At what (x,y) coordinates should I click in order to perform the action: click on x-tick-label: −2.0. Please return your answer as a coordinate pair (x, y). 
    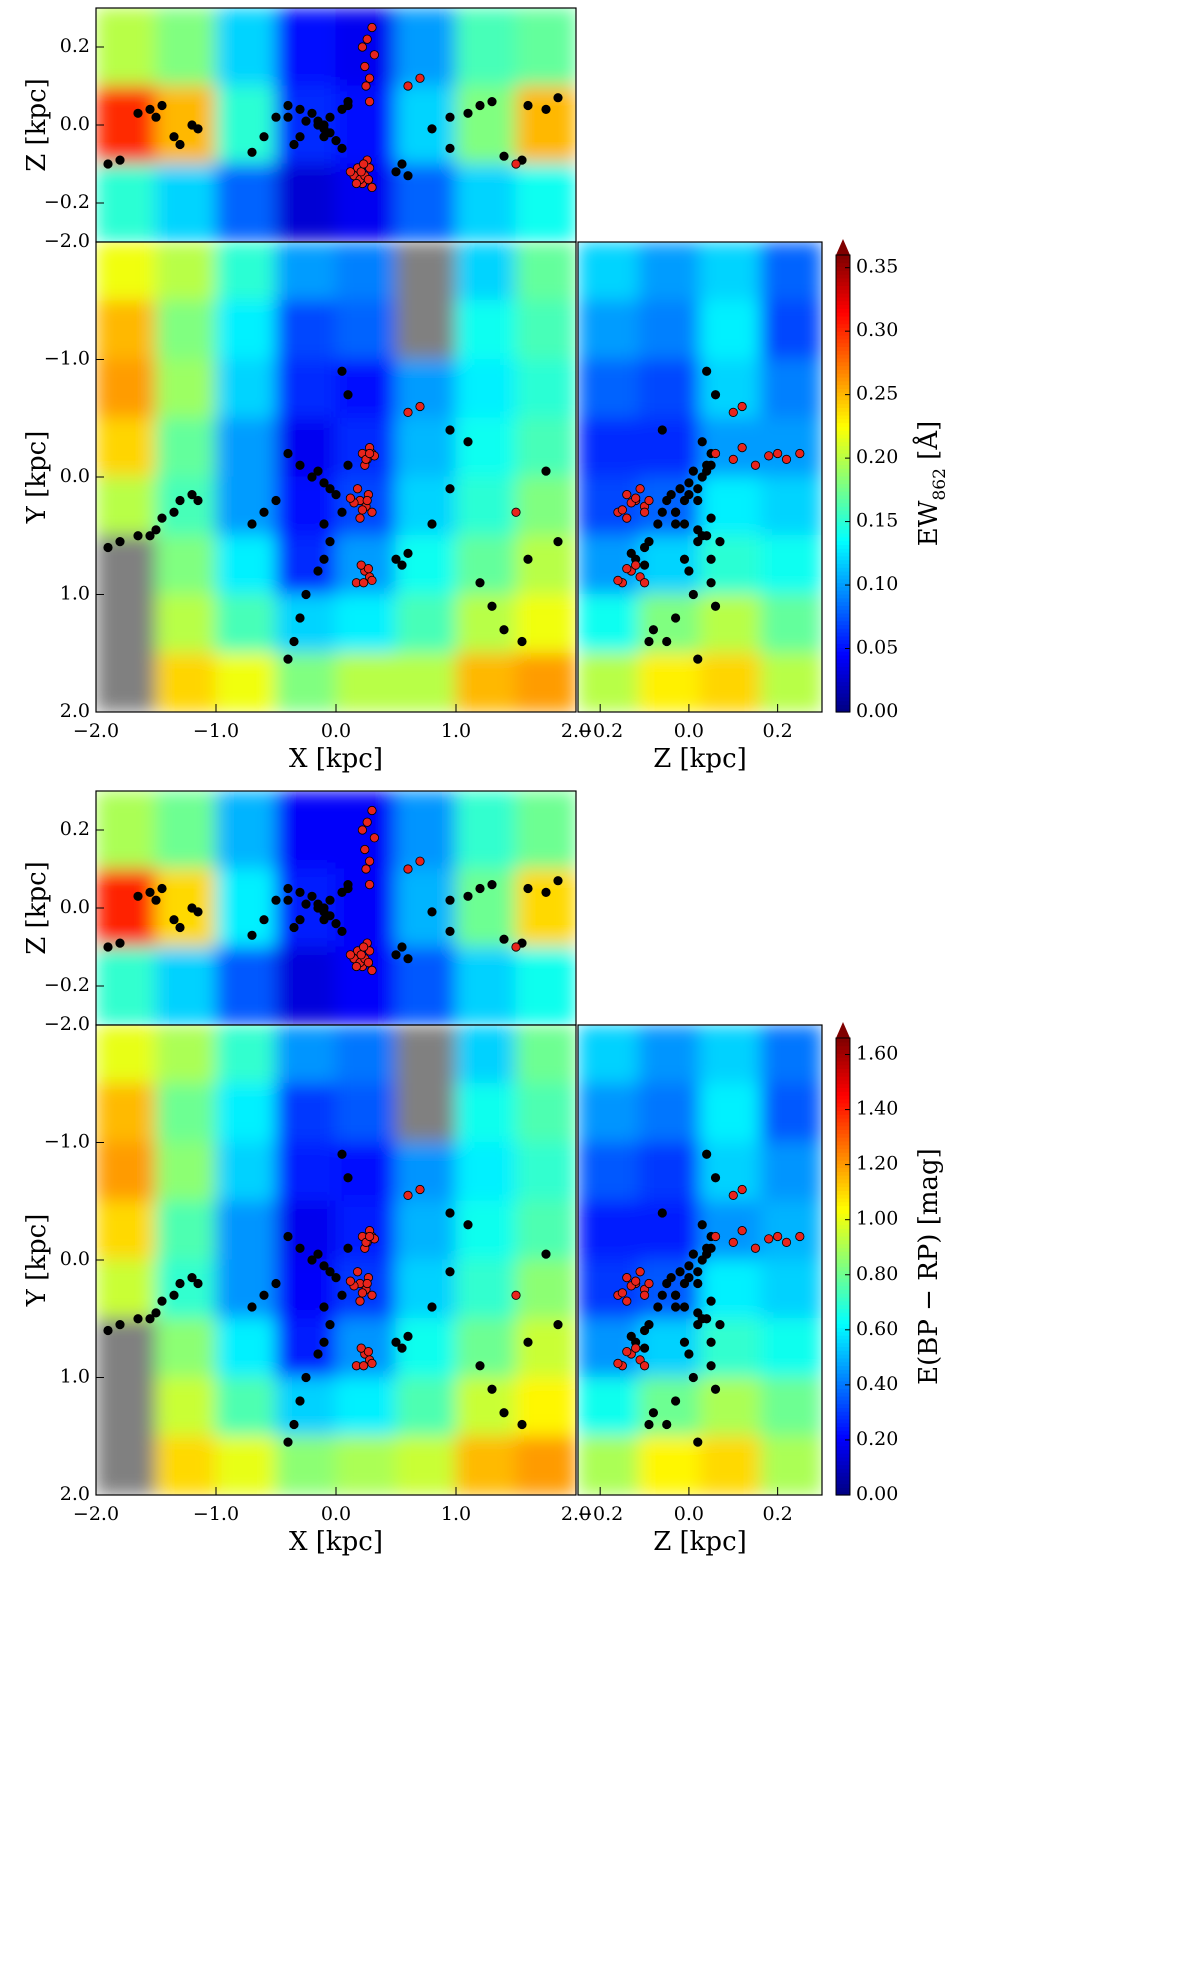
    Looking at the image, I should click on (96, 1514).